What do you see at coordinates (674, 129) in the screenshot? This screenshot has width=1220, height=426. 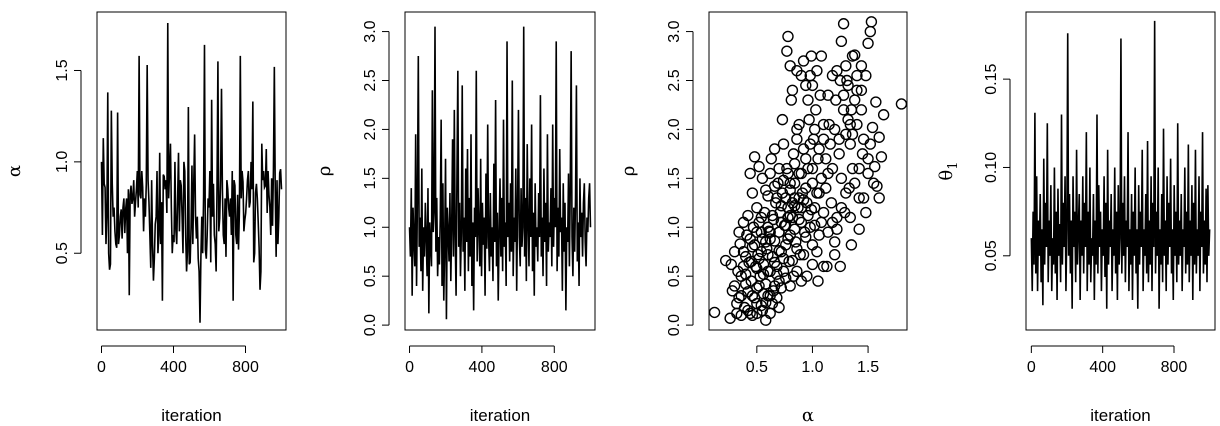 I see `y-tick-label: 2.0` at bounding box center [674, 129].